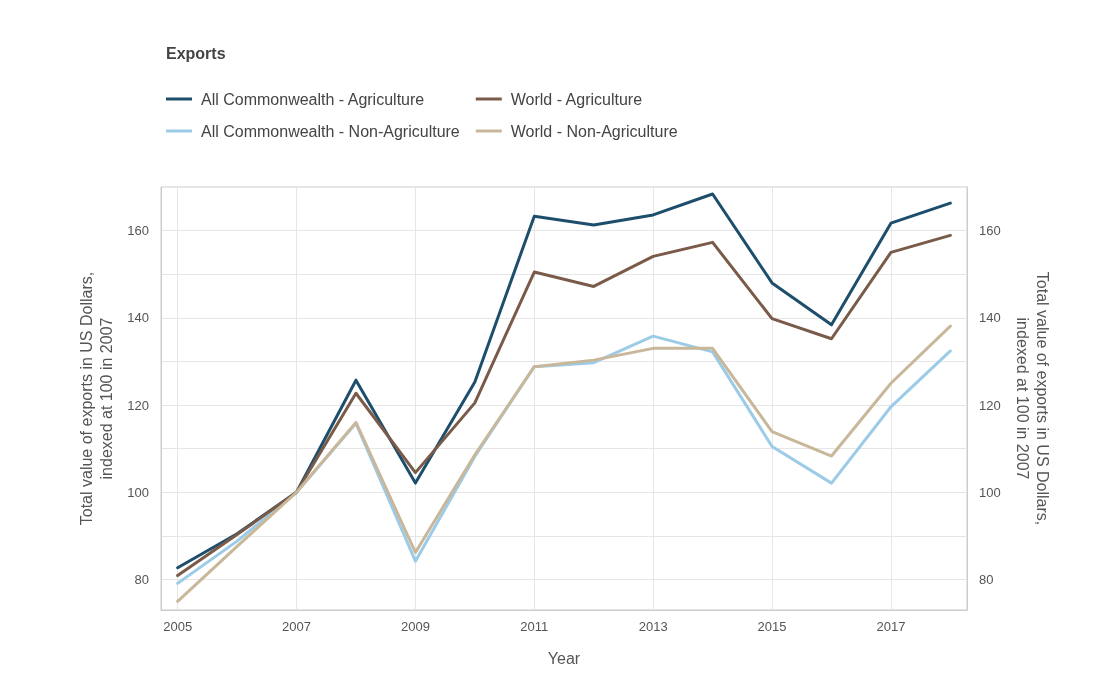 This screenshot has width=1101, height=697. What do you see at coordinates (138, 318) in the screenshot?
I see `y-tick-label: 140` at bounding box center [138, 318].